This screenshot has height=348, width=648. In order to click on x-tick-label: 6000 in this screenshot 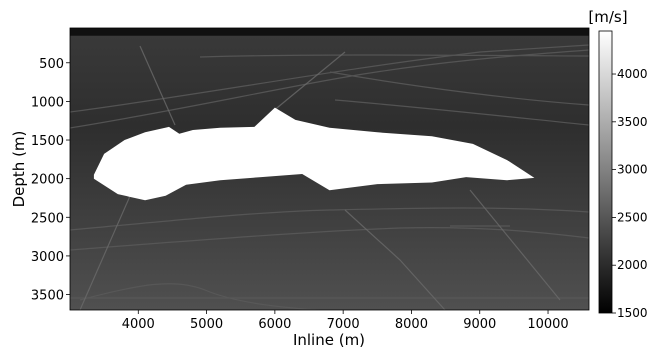, I will do `click(274, 324)`.